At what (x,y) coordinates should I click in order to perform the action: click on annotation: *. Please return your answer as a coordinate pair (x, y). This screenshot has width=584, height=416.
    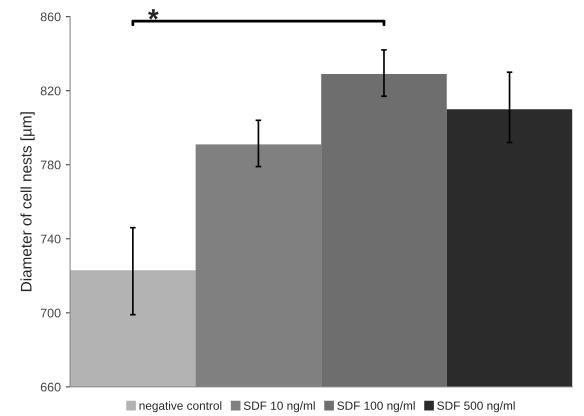
    Looking at the image, I should click on (153, 14).